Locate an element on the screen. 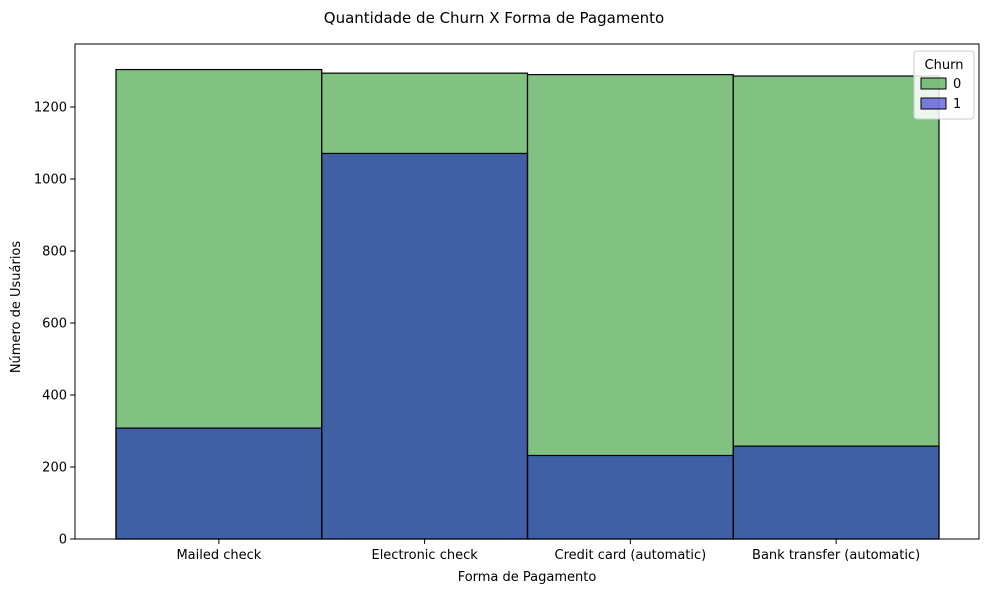 This screenshot has height=592, width=989. x-axis-title: Forma de Pagamento is located at coordinates (527, 577).